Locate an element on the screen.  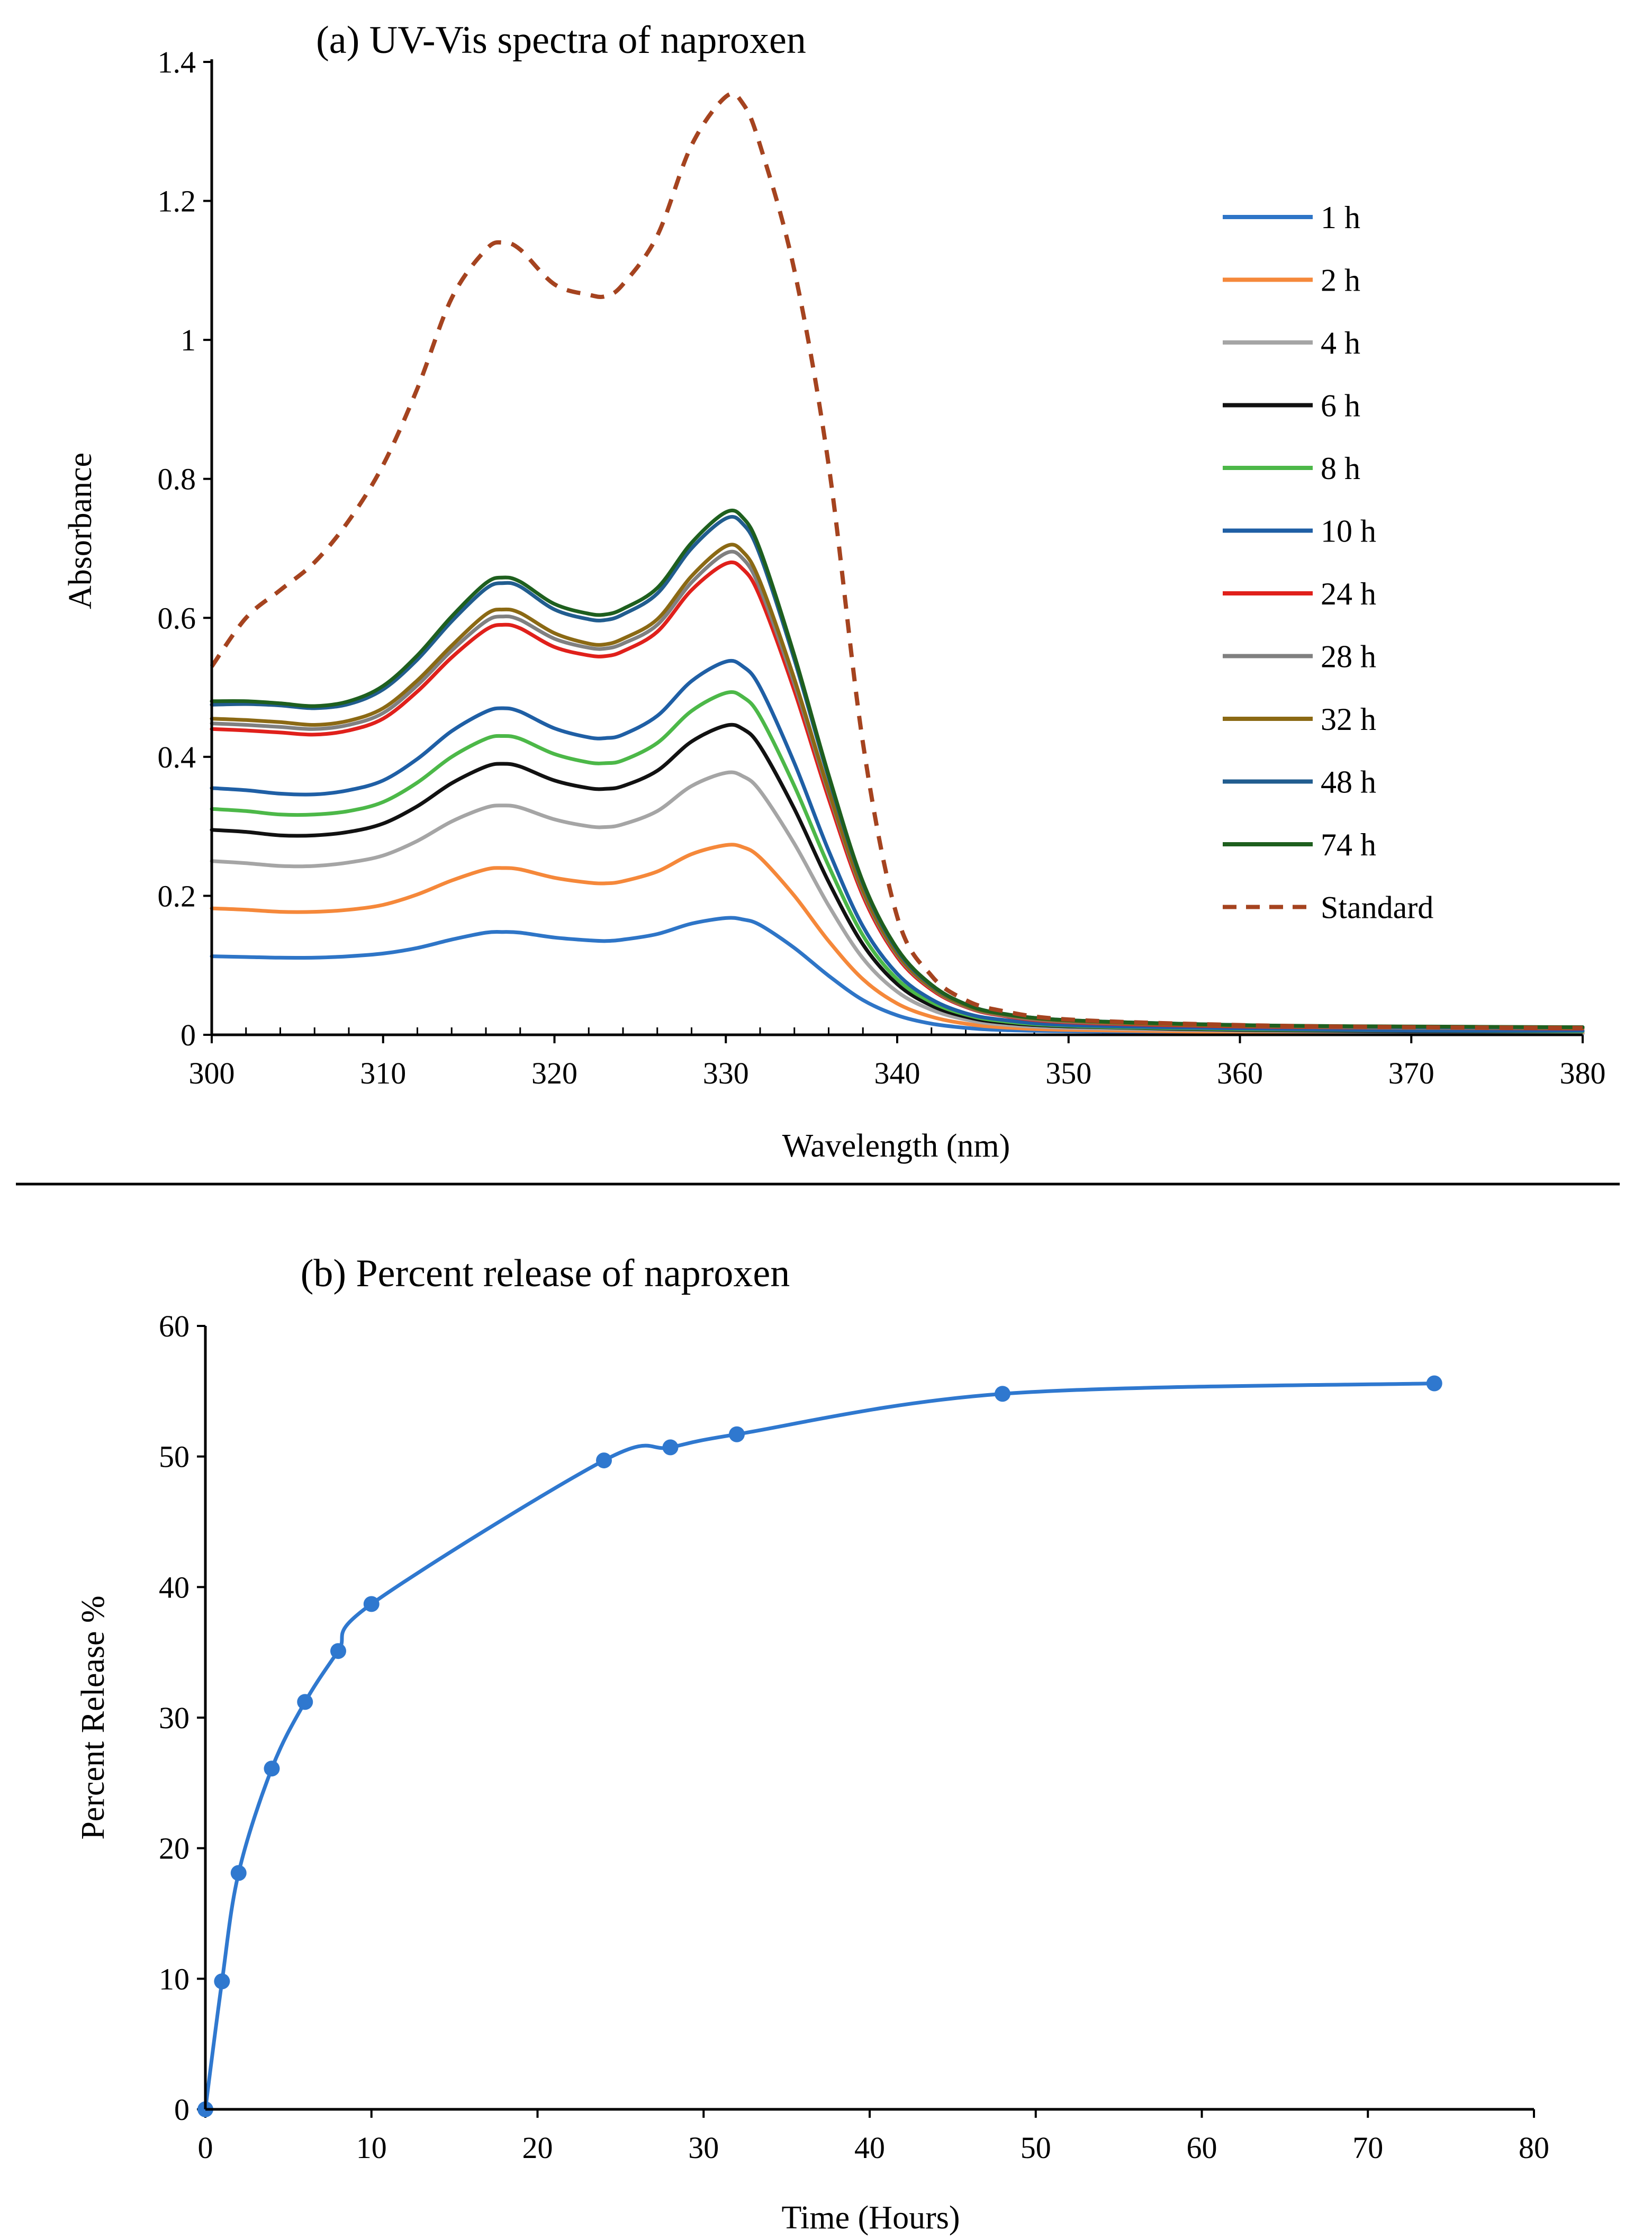
chart-b-y-tick-label: 60 is located at coordinates (174, 1326).